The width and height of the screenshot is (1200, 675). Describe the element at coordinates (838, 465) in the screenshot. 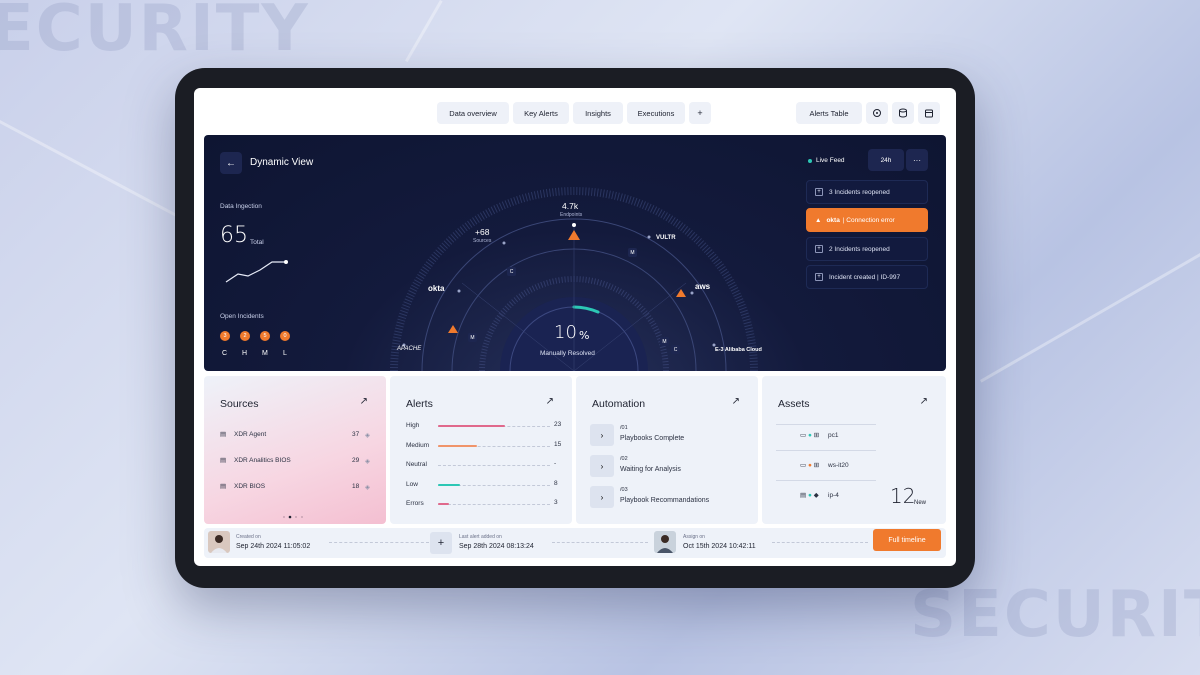

I see `asset-name: ws-it20` at that location.